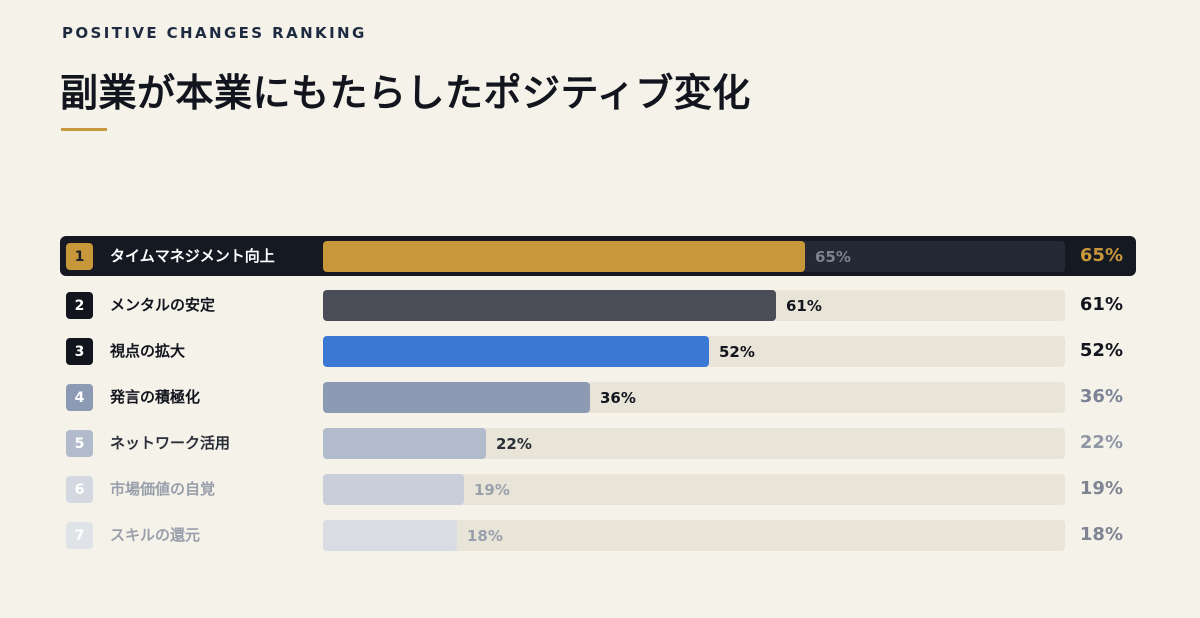  What do you see at coordinates (79, 443) in the screenshot?
I see `rank-badge: 5` at bounding box center [79, 443].